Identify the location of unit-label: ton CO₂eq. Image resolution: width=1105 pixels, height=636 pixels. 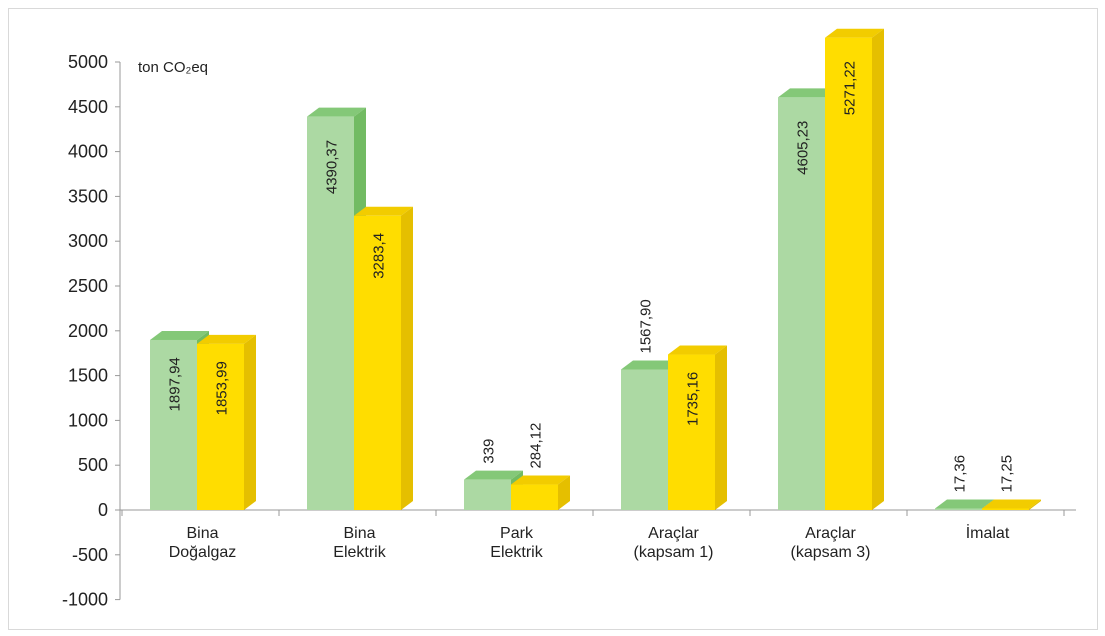
(173, 67).